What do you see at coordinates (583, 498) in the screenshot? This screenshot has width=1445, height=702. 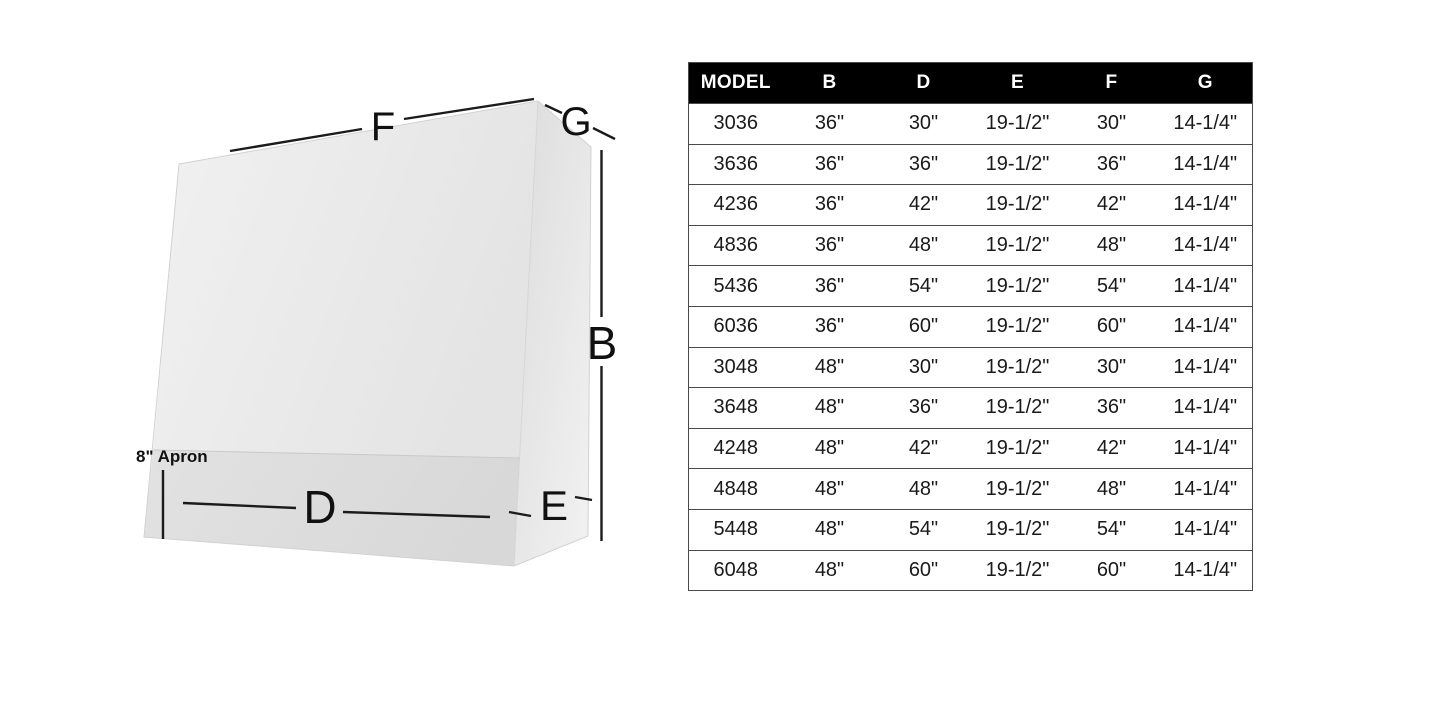 I see `dim-E-dash-right` at bounding box center [583, 498].